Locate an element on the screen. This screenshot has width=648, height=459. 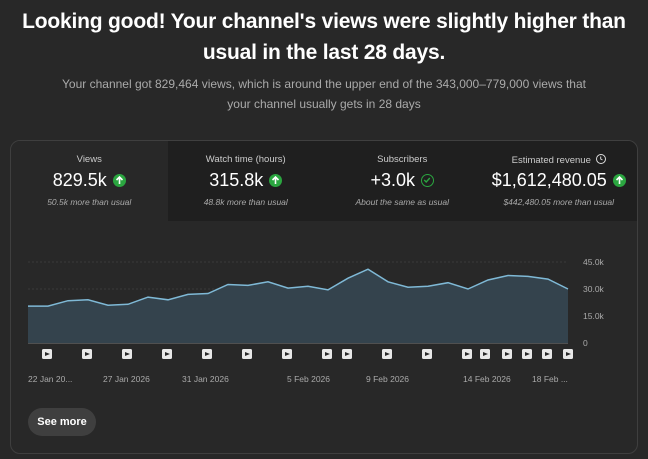
metric-value: 315.8k is located at coordinates (236, 180).